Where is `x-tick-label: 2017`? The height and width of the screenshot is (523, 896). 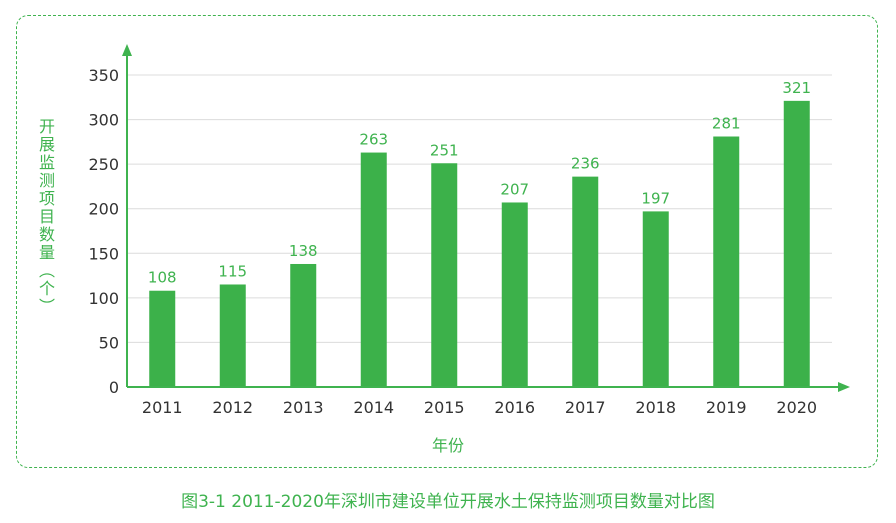
x-tick-label: 2017 is located at coordinates (585, 407).